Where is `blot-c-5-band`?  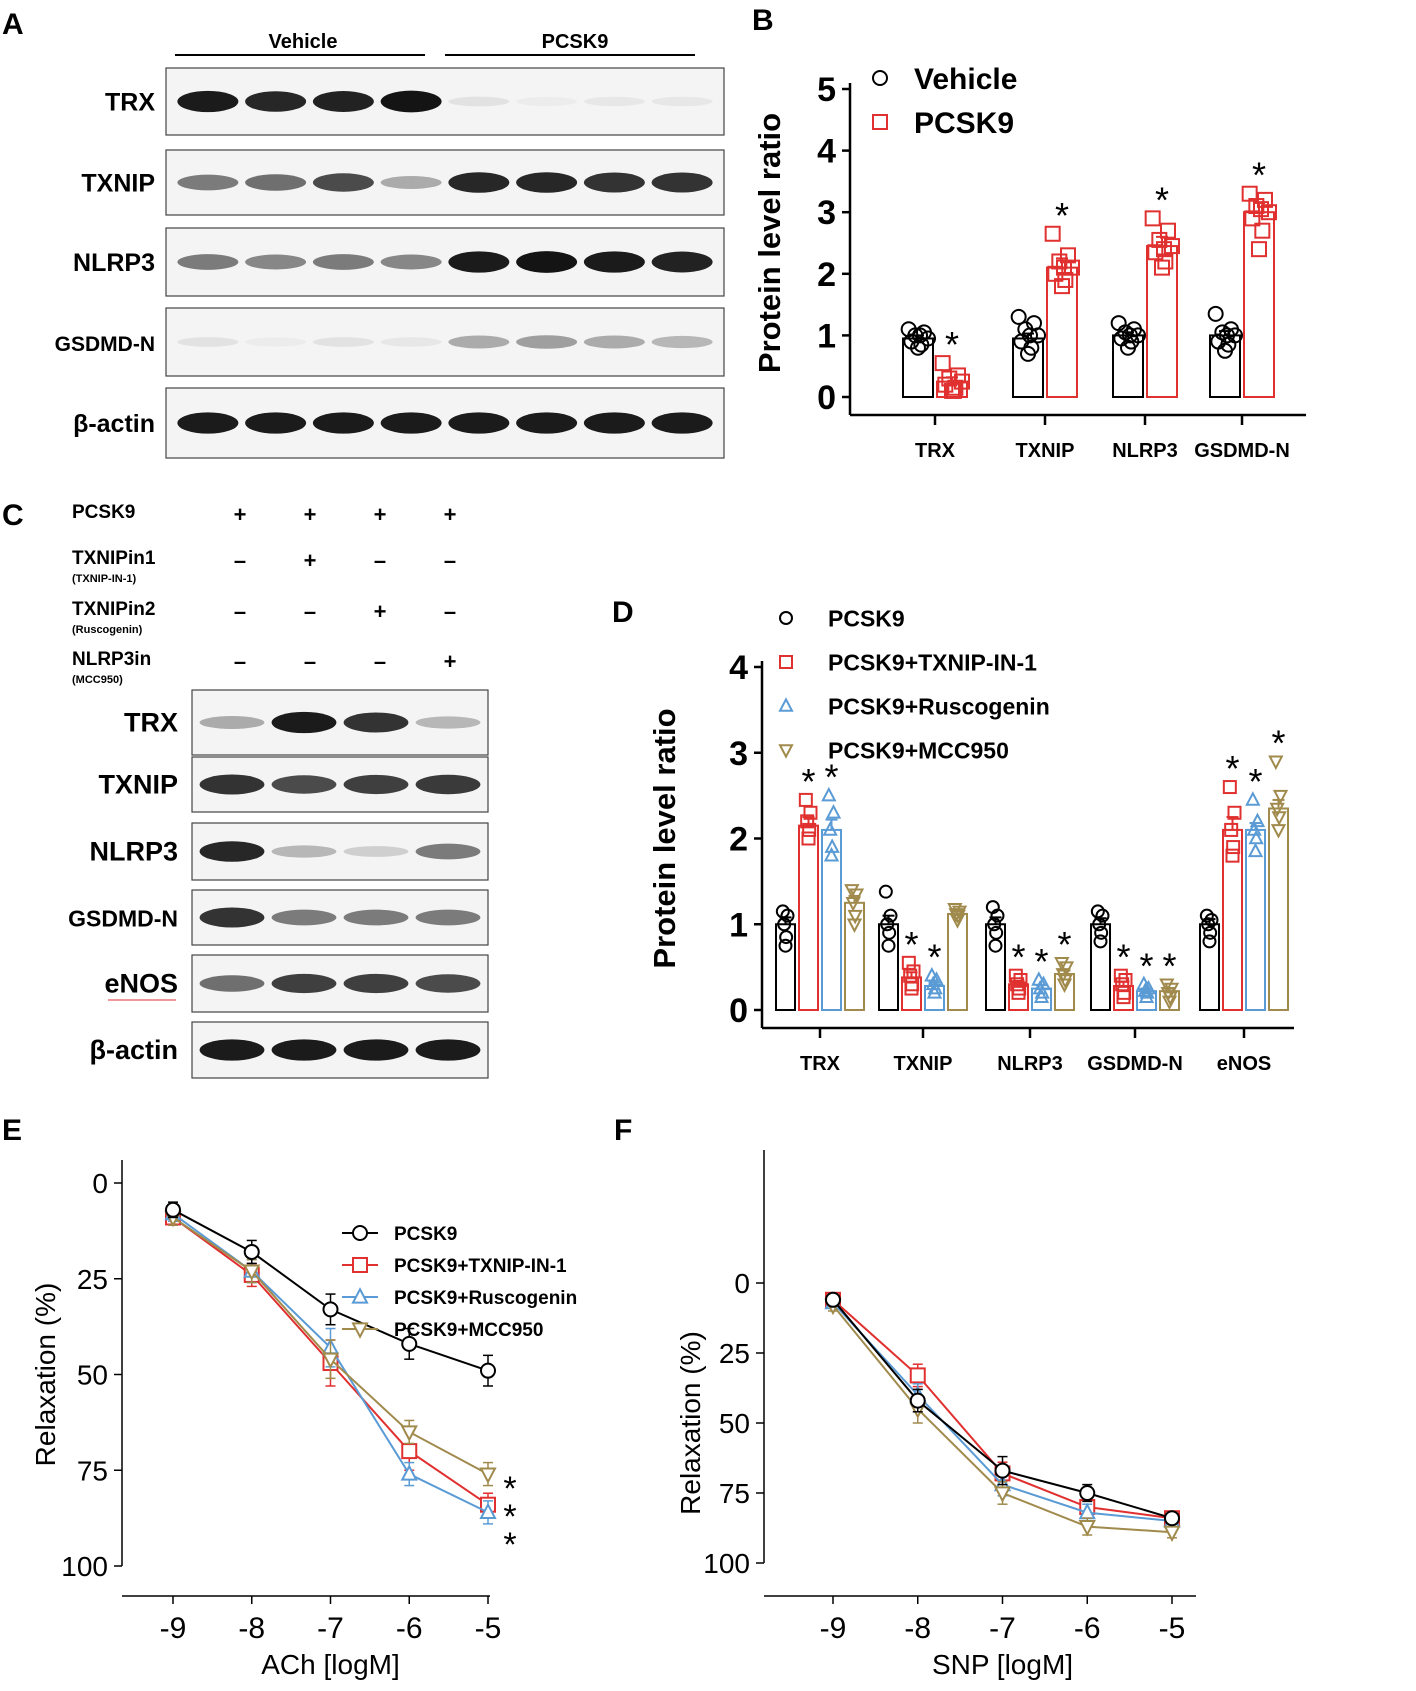
blot-c-5-band is located at coordinates (376, 1050).